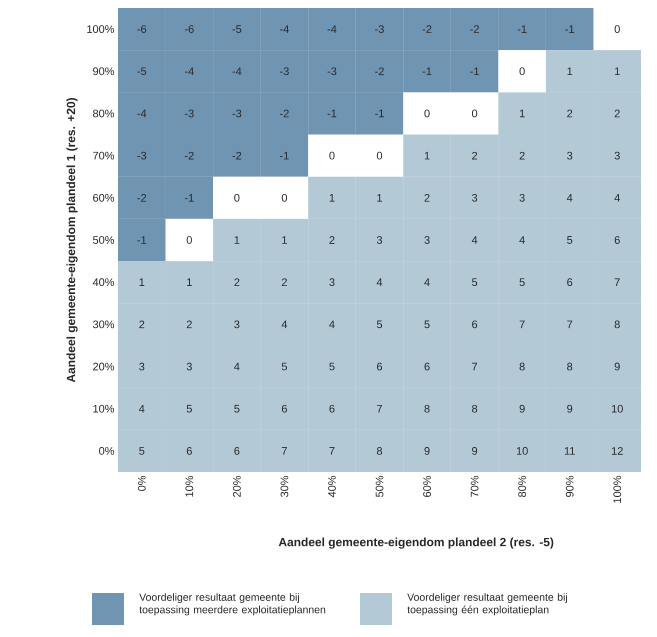  What do you see at coordinates (569, 451) in the screenshot?
I see `data-label: 11` at bounding box center [569, 451].